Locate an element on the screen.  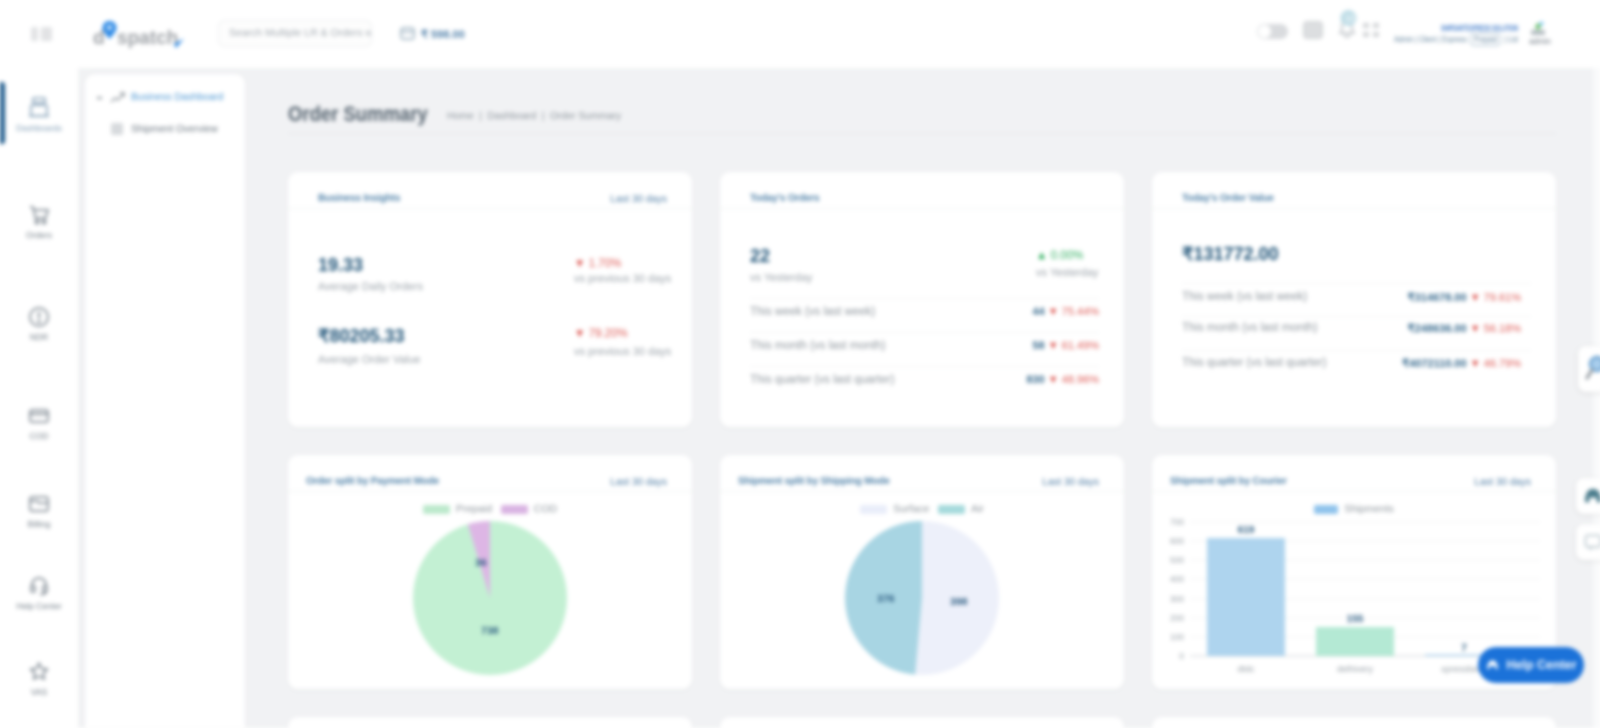
svg-text: 376 is located at coordinates (886, 599).